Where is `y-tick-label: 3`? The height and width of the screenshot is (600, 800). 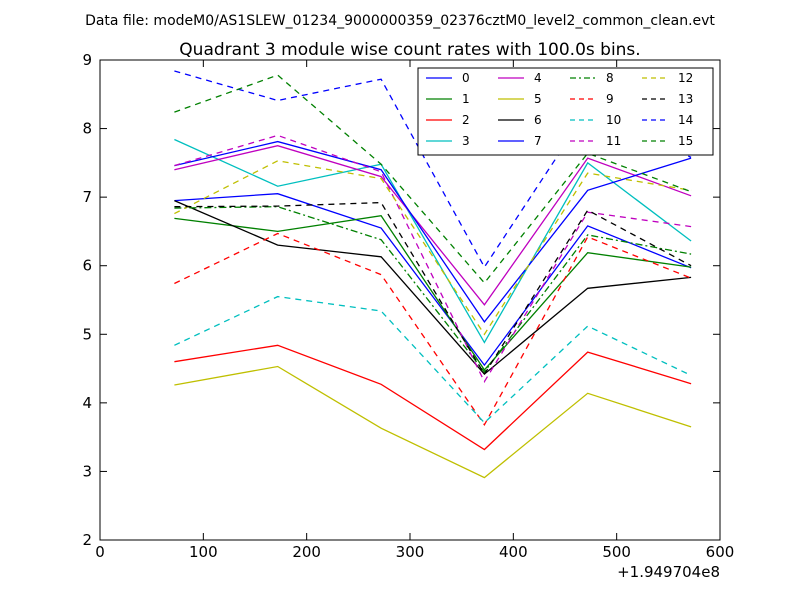
y-tick-label: 3 is located at coordinates (87, 471).